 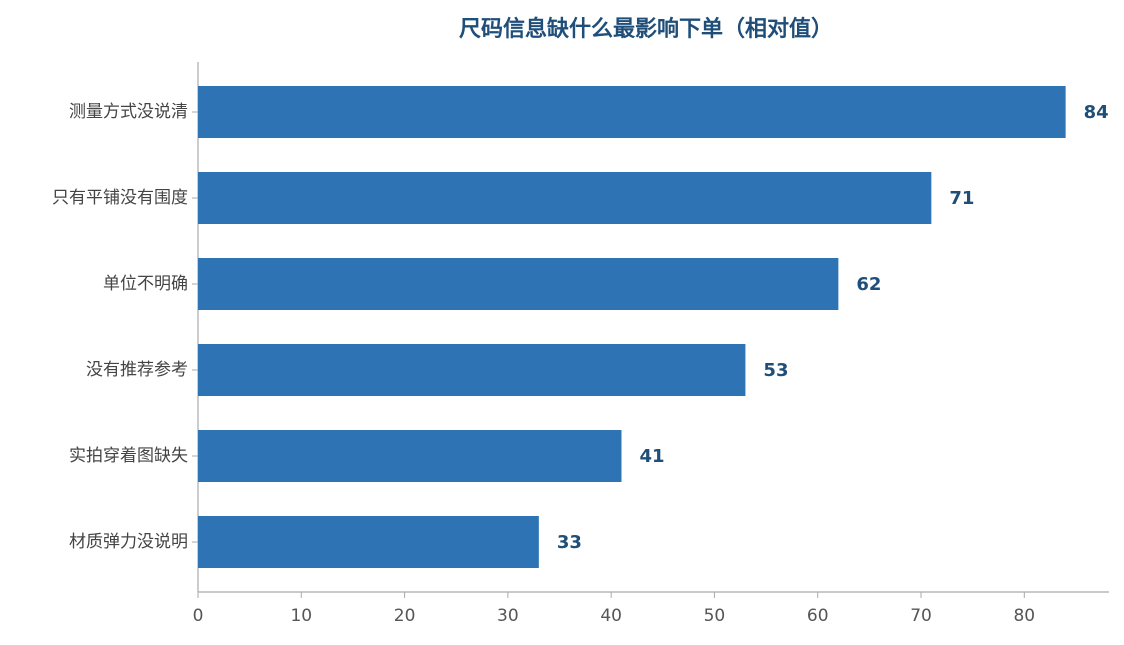 I want to click on x-tick-label: 30, so click(x=508, y=616).